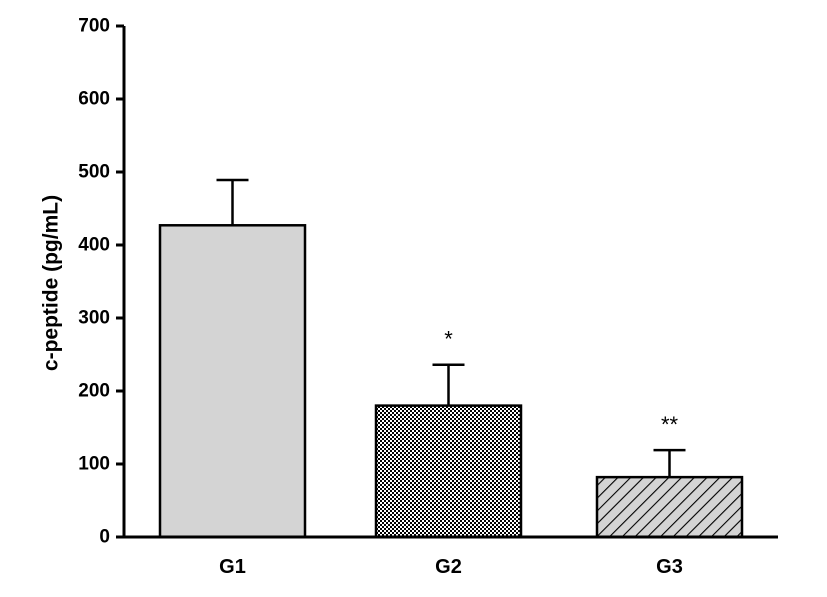  I want to click on bar-G1, so click(232, 381).